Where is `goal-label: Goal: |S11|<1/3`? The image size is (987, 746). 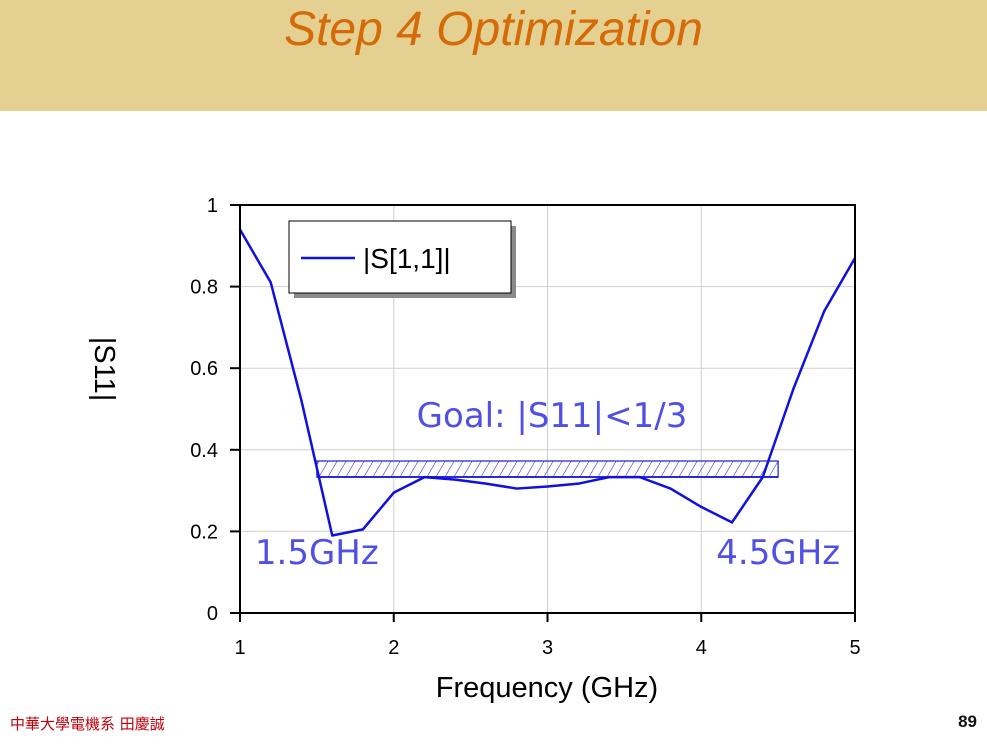
goal-label: Goal: |S11|<1/3 is located at coordinates (552, 416).